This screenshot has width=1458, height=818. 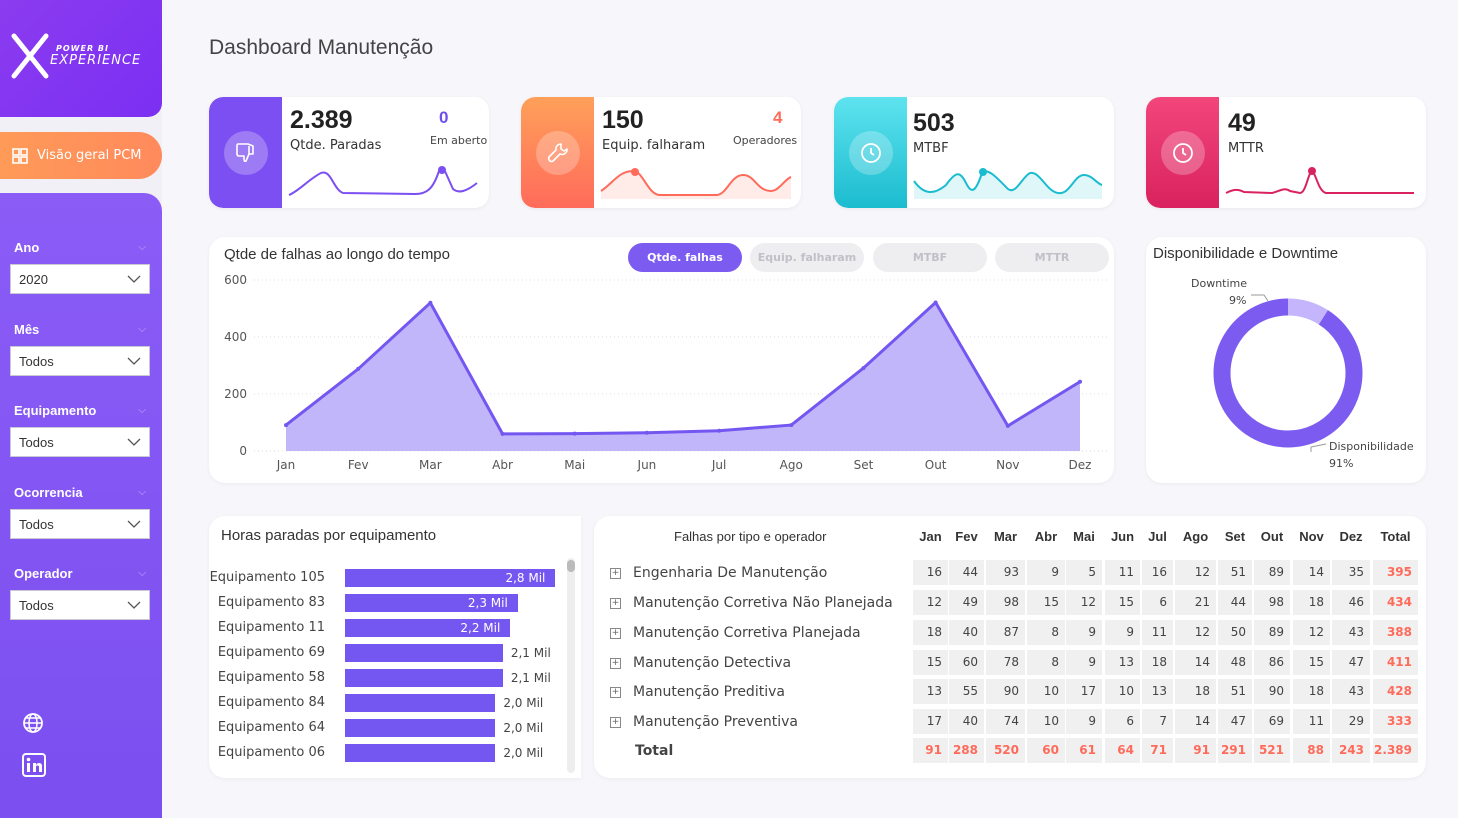 I want to click on matrix-cell: 6, so click(x=1122, y=721).